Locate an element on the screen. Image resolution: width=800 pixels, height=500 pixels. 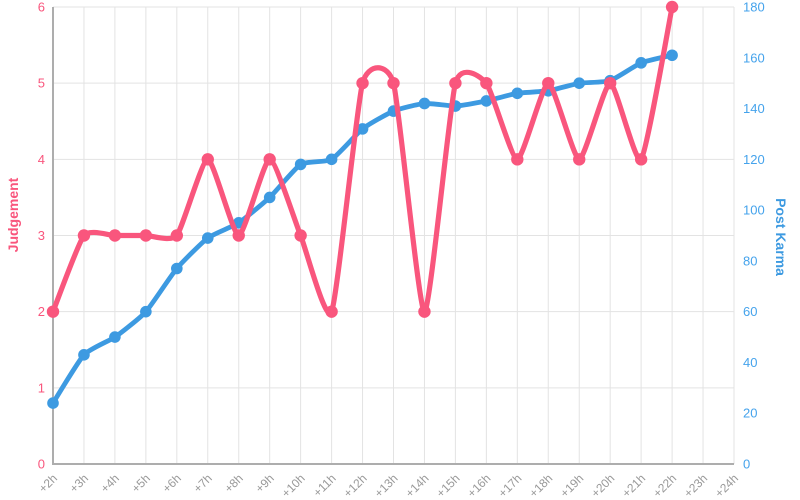
x-tick-label: +12h is located at coordinates (355, 485).